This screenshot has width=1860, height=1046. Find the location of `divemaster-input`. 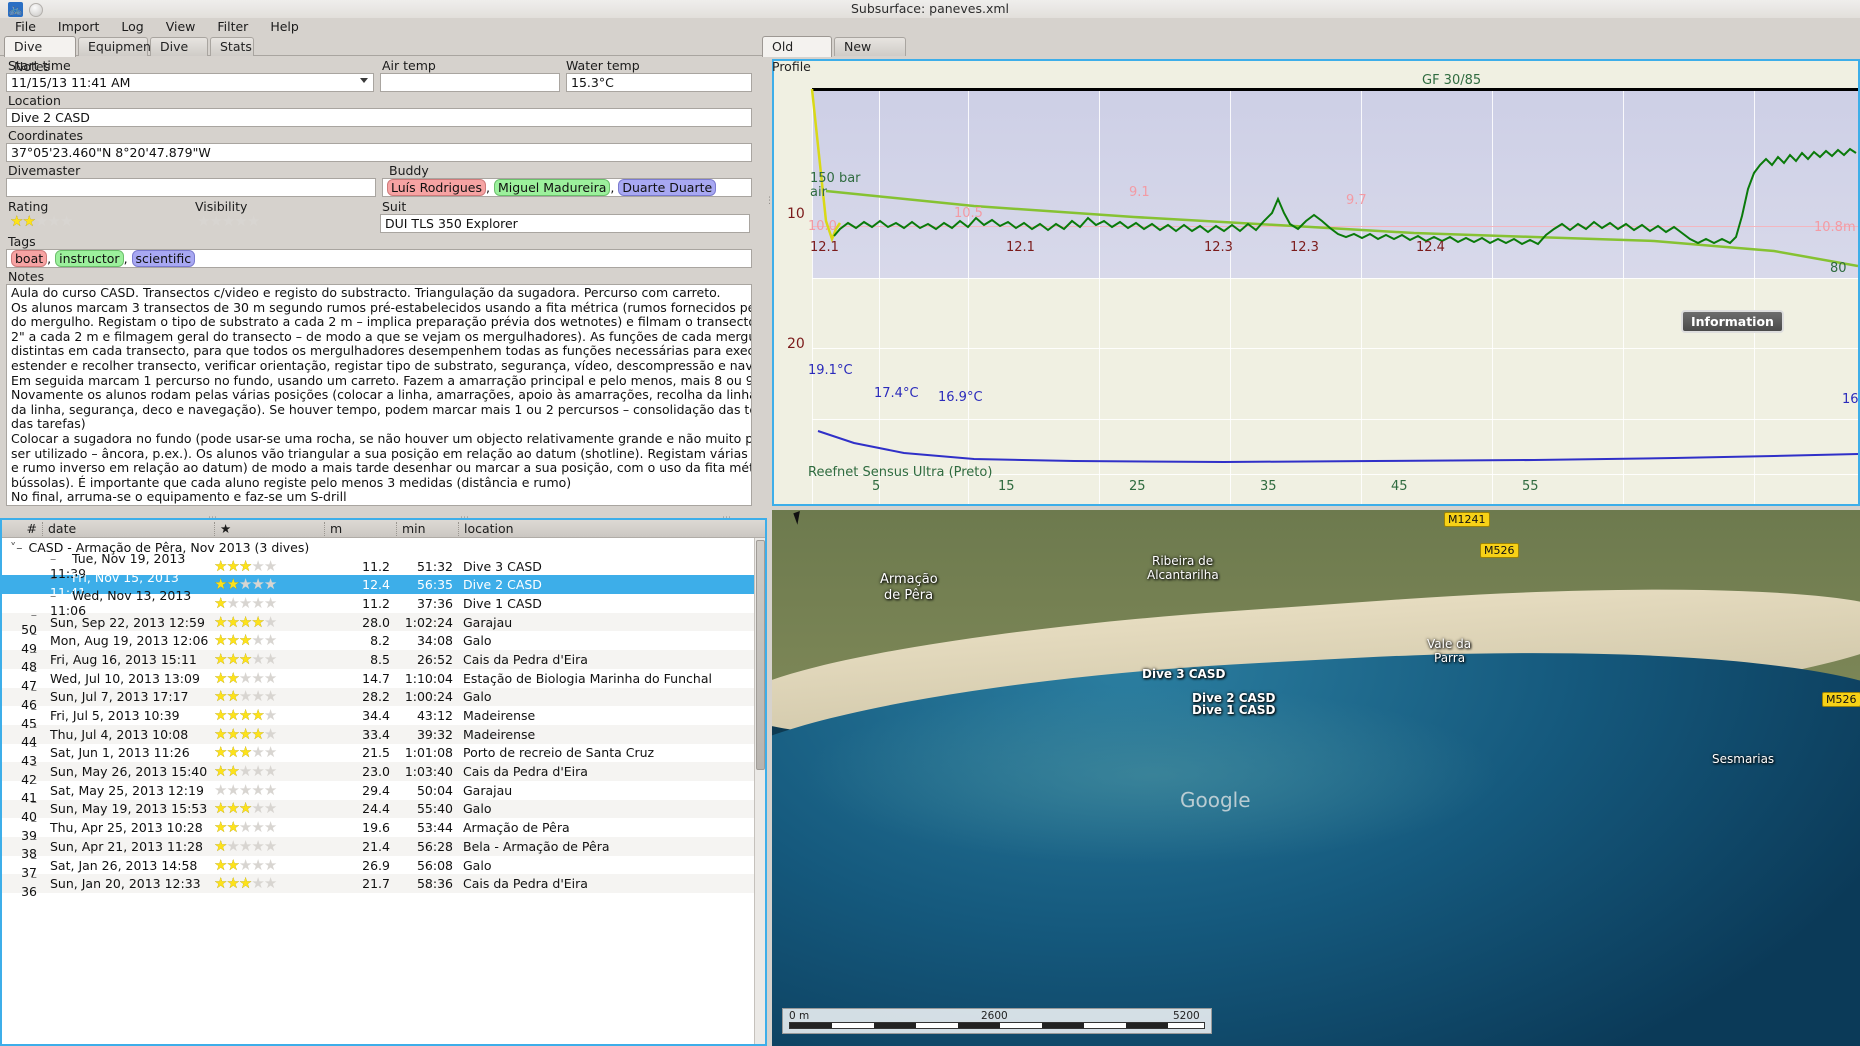

divemaster-input is located at coordinates (191, 187).